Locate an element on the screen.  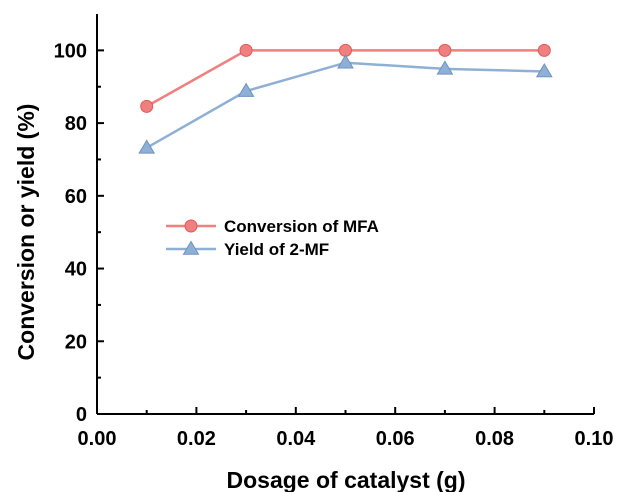
legend-label: Conversion of MFA is located at coordinates (301, 226).